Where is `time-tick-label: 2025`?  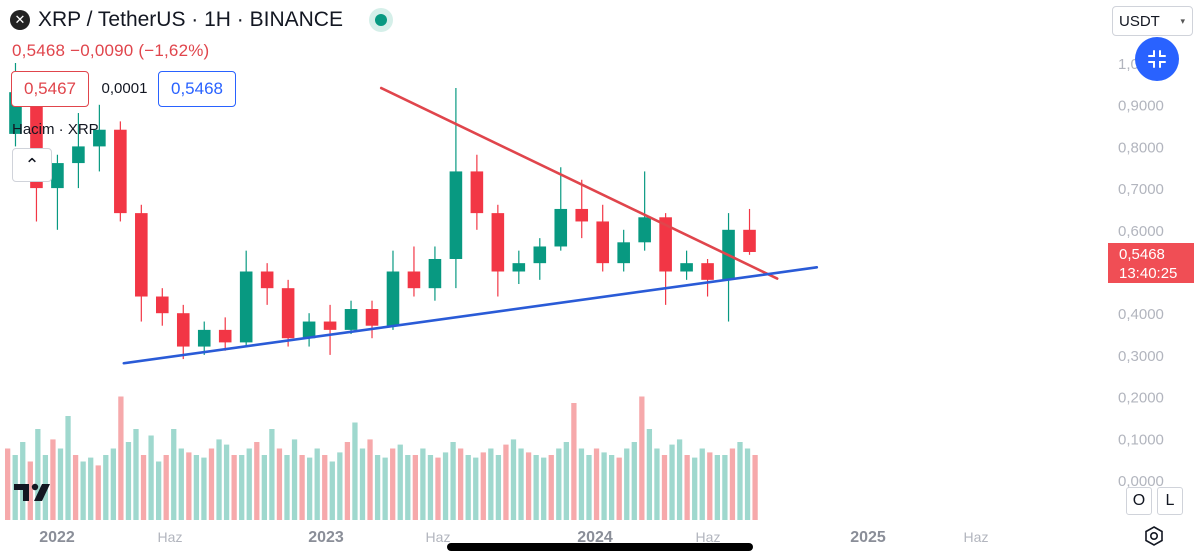 time-tick-label: 2025 is located at coordinates (868, 537).